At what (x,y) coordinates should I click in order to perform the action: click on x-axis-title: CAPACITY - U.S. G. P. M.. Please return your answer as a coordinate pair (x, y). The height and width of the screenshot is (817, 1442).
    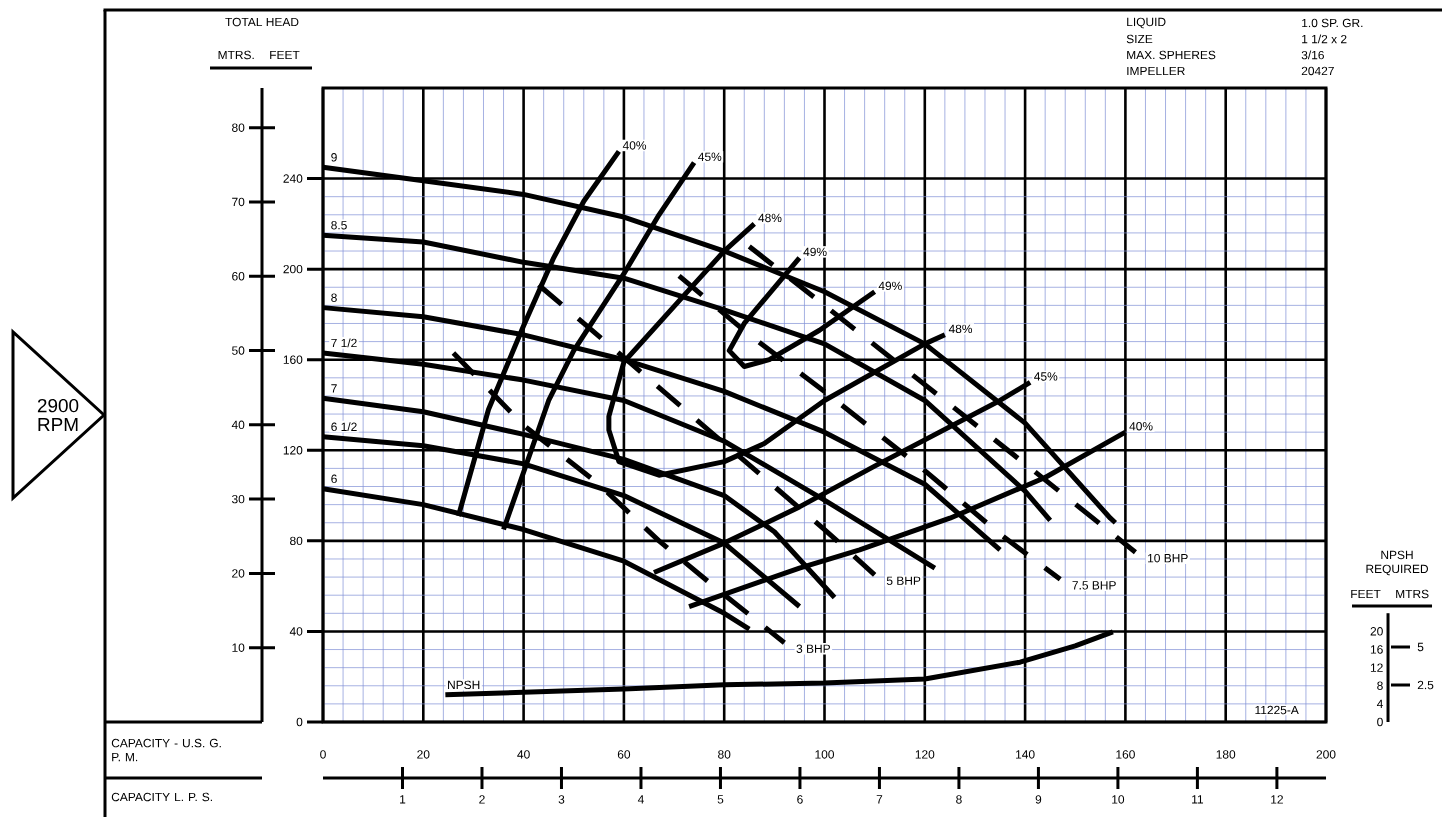
    Looking at the image, I should click on (166, 750).